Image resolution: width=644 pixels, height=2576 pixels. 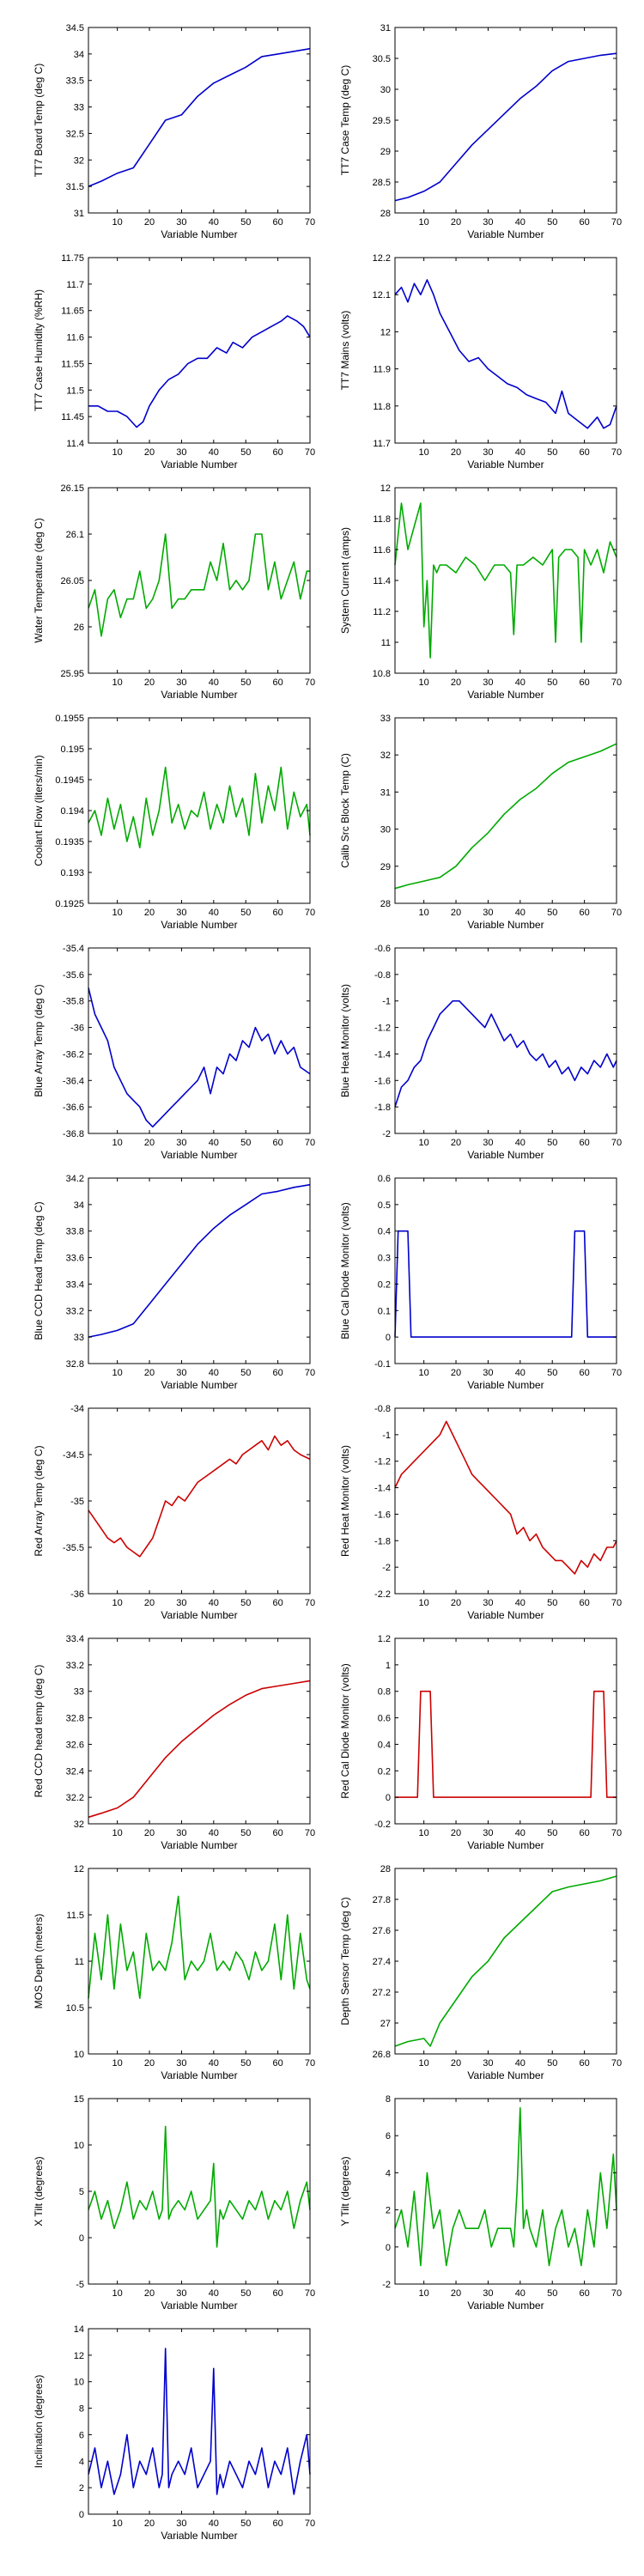 What do you see at coordinates (79, 2383) in the screenshot?
I see `y-tick-label: 10` at bounding box center [79, 2383].